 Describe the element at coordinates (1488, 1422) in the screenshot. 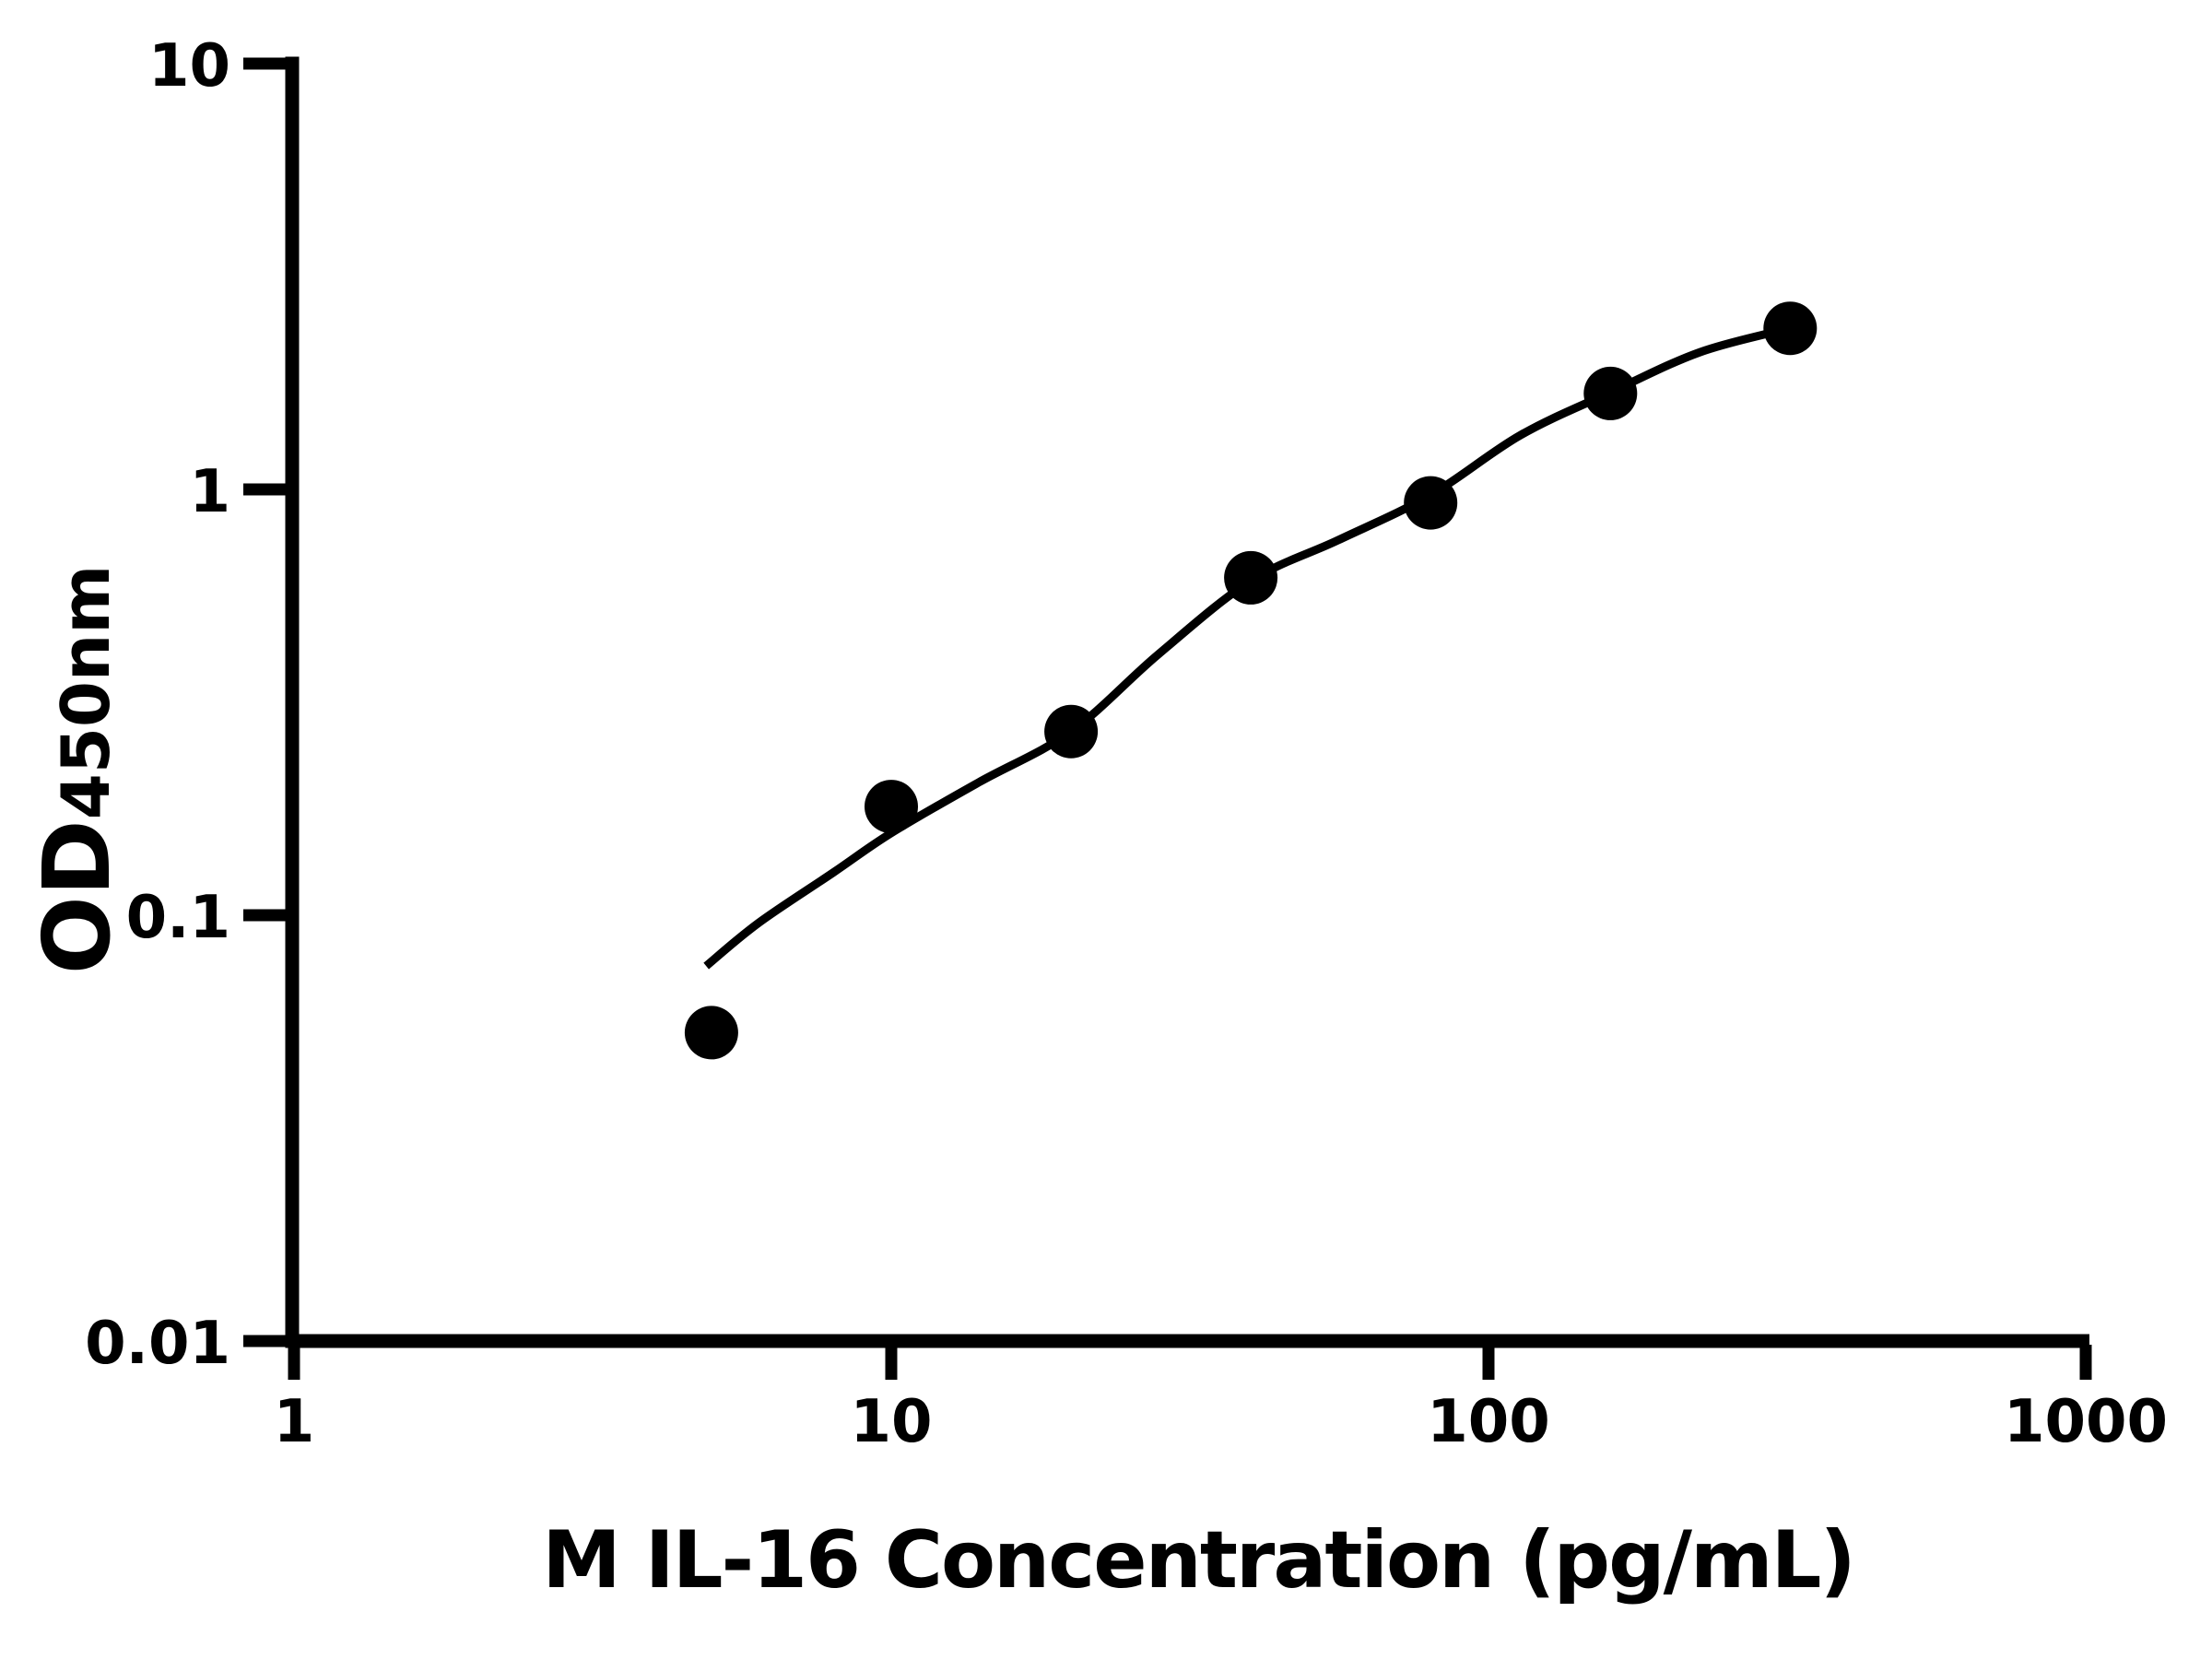

I see `x-tick-label: 100` at that location.